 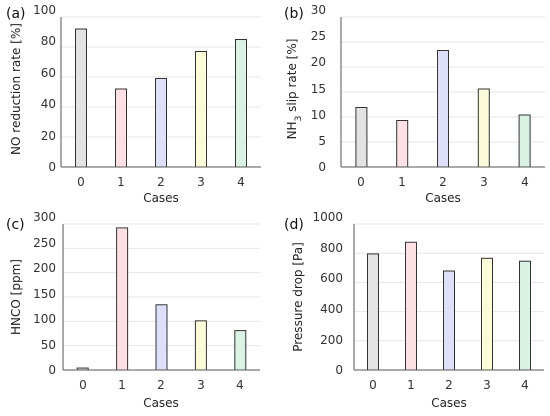 I want to click on panel-b-ytick-labels: 0 5 10 15 20 25 30, so click(x=318, y=88).